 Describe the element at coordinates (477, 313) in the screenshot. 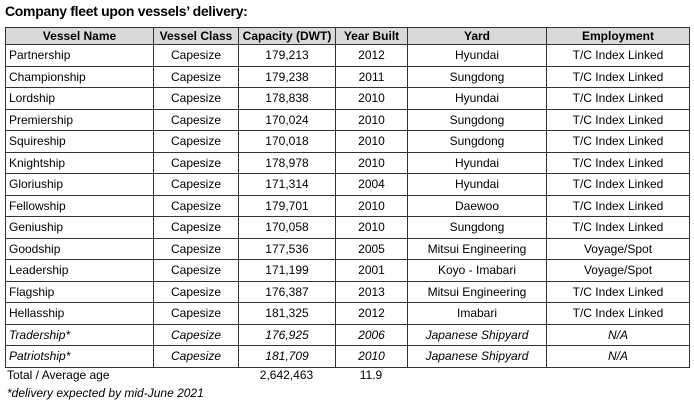

I see `cell: Imabari` at that location.